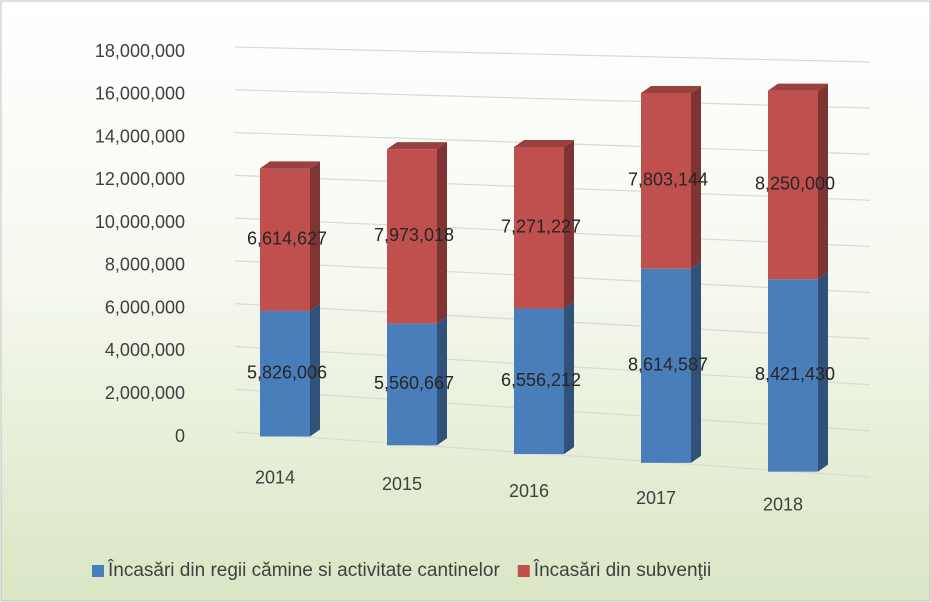 The width and height of the screenshot is (931, 602). I want to click on y-tick-label: 6,000,000, so click(145, 307).